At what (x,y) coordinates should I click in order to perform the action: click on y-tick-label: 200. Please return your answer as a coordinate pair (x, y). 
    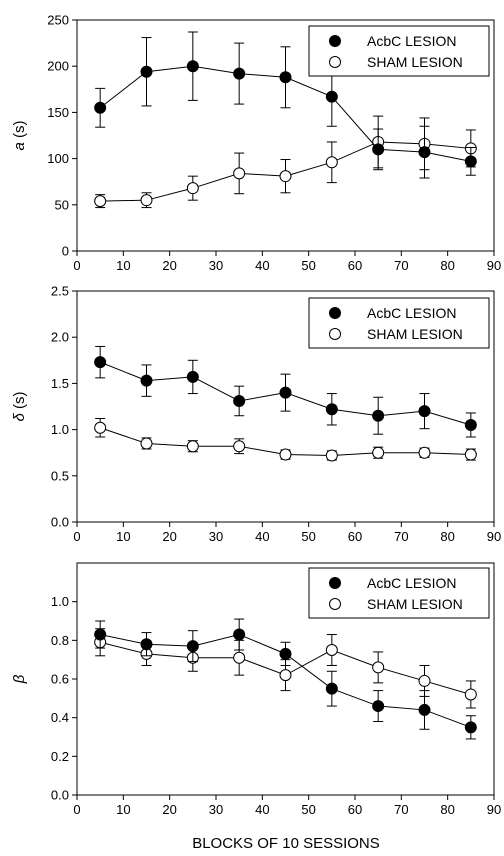
    Looking at the image, I should click on (58, 66).